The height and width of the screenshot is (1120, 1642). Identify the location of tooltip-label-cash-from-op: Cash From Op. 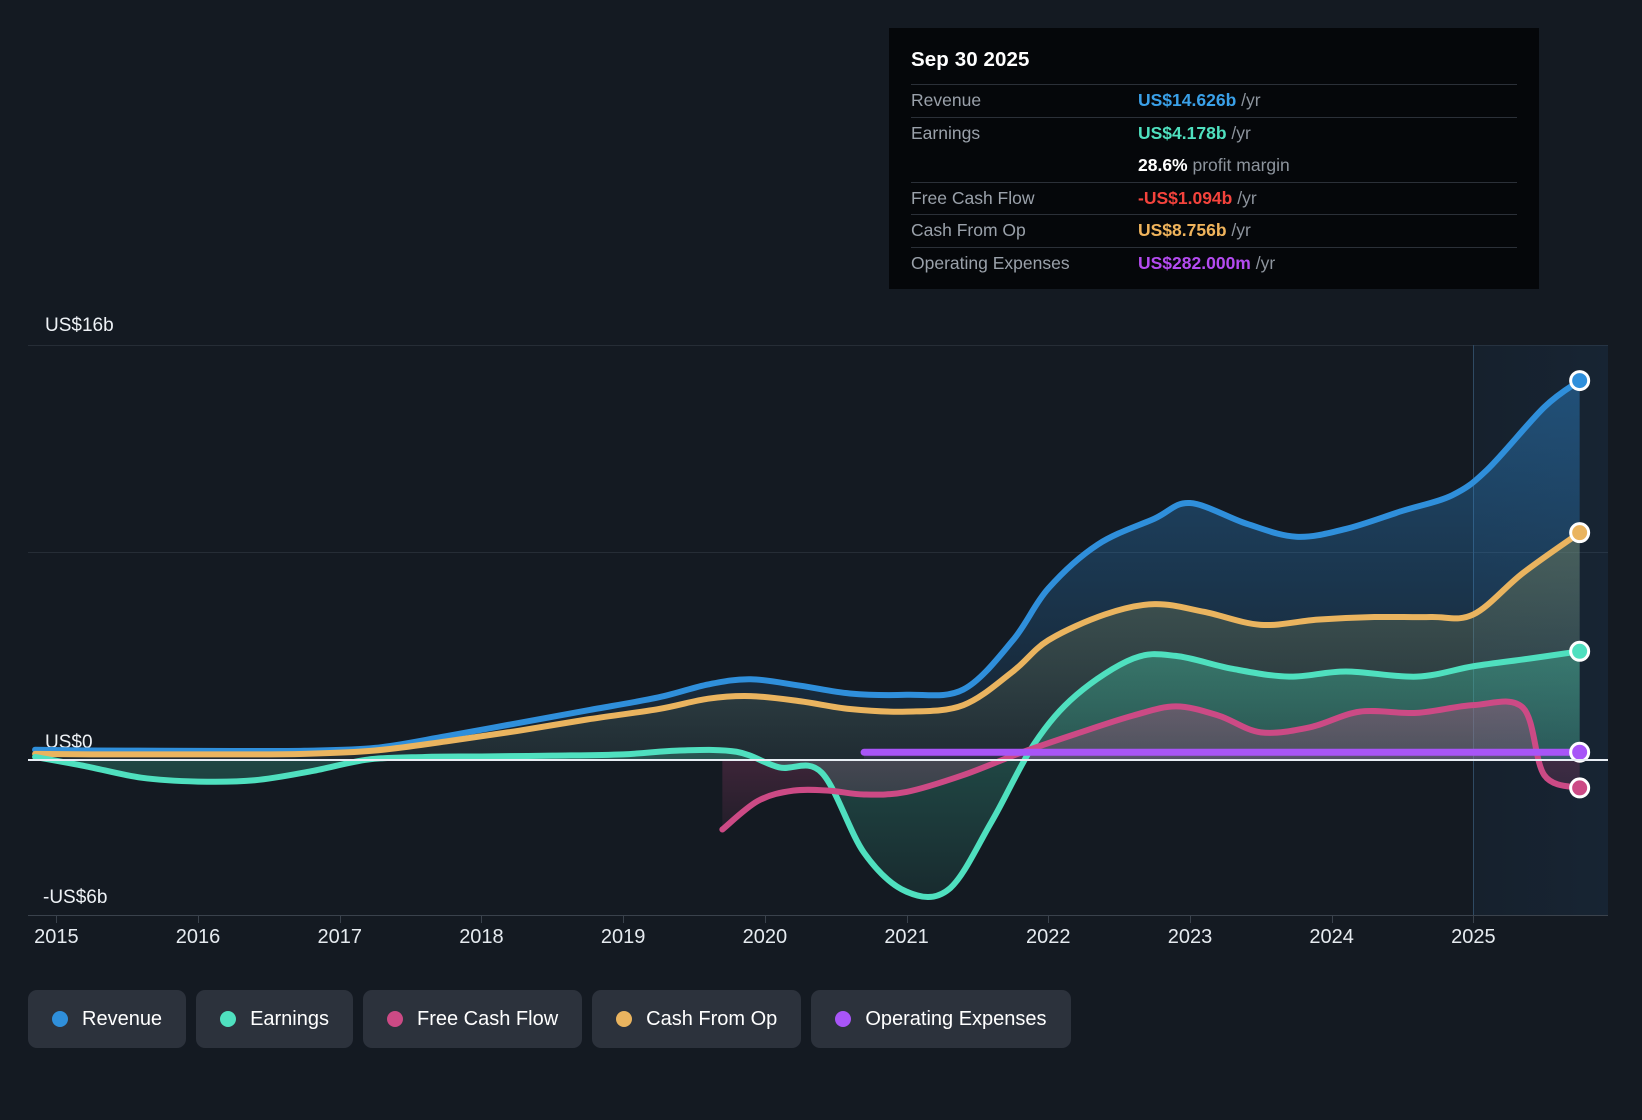
(968, 230).